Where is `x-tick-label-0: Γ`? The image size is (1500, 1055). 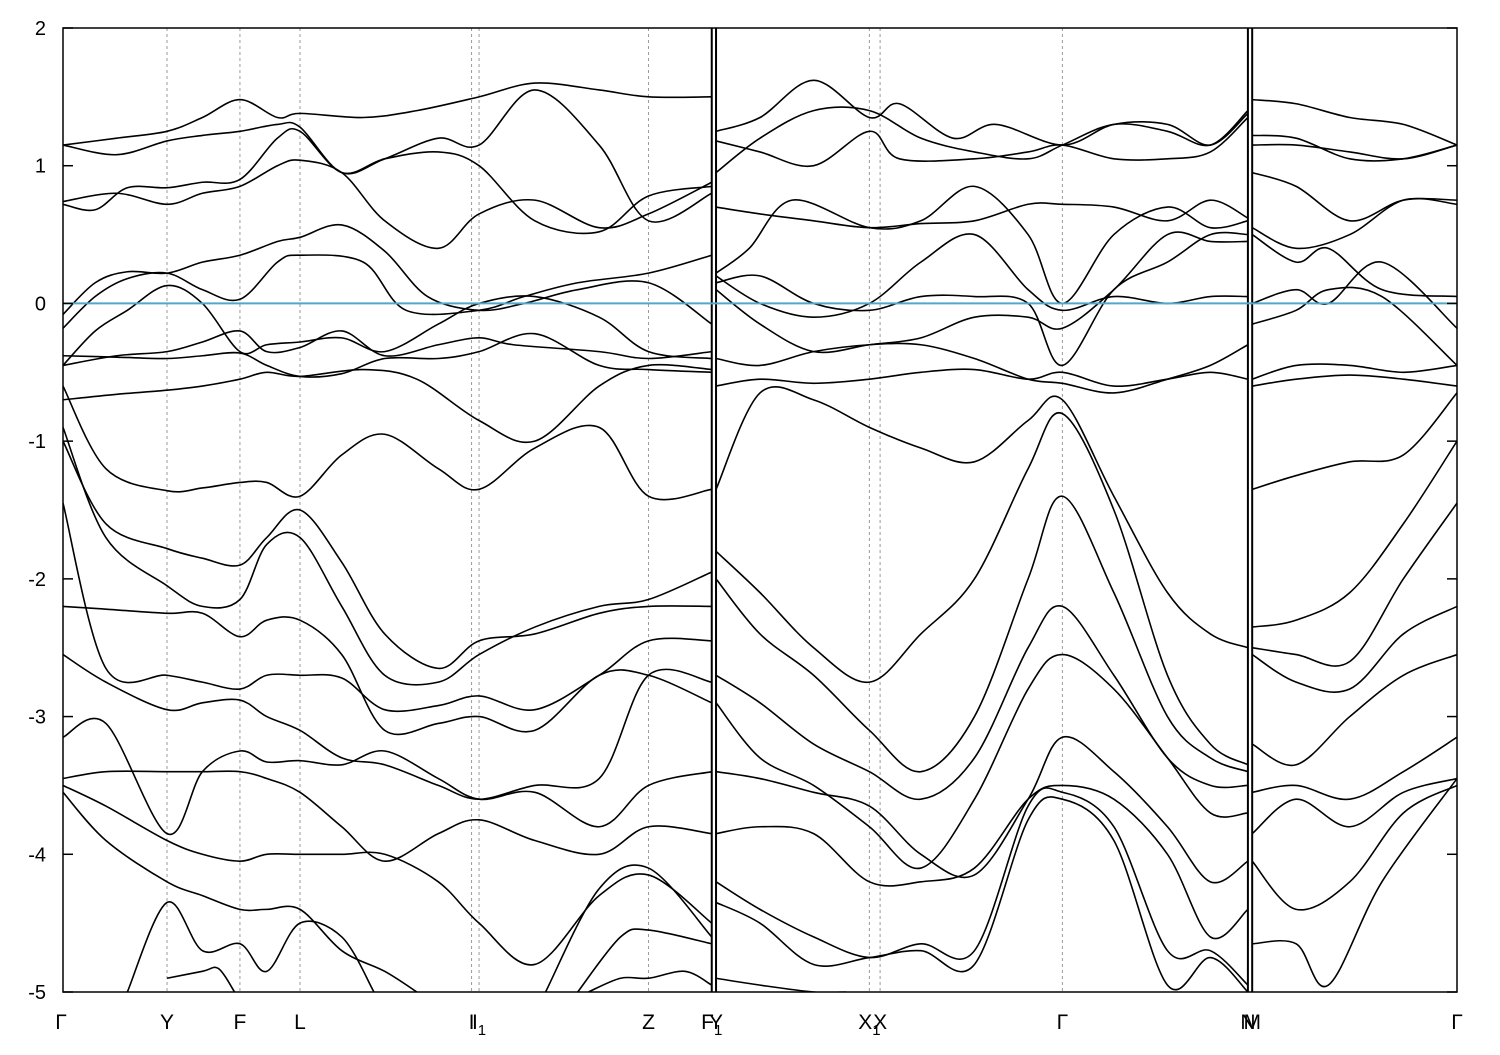 x-tick-label-0: Γ is located at coordinates (61, 1022).